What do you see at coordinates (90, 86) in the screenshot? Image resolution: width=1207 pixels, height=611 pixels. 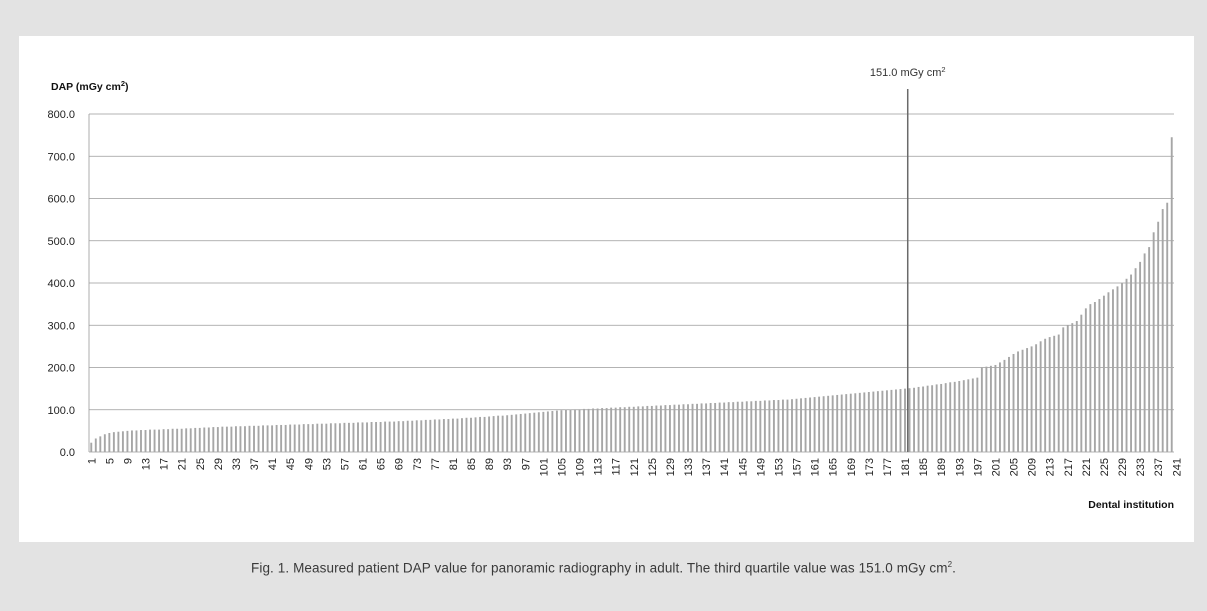 I see `y-axis-title: DAP (mGy cm2)` at bounding box center [90, 86].